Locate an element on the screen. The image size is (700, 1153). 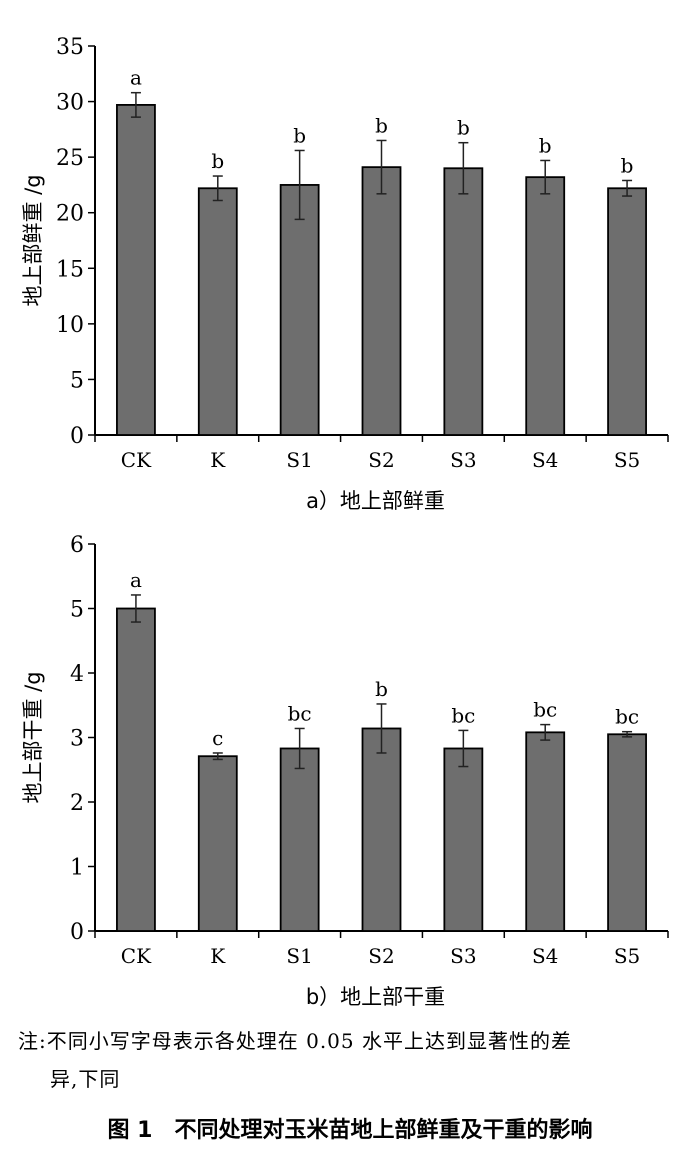
y-tick-label: 35 is located at coordinates (70, 47).